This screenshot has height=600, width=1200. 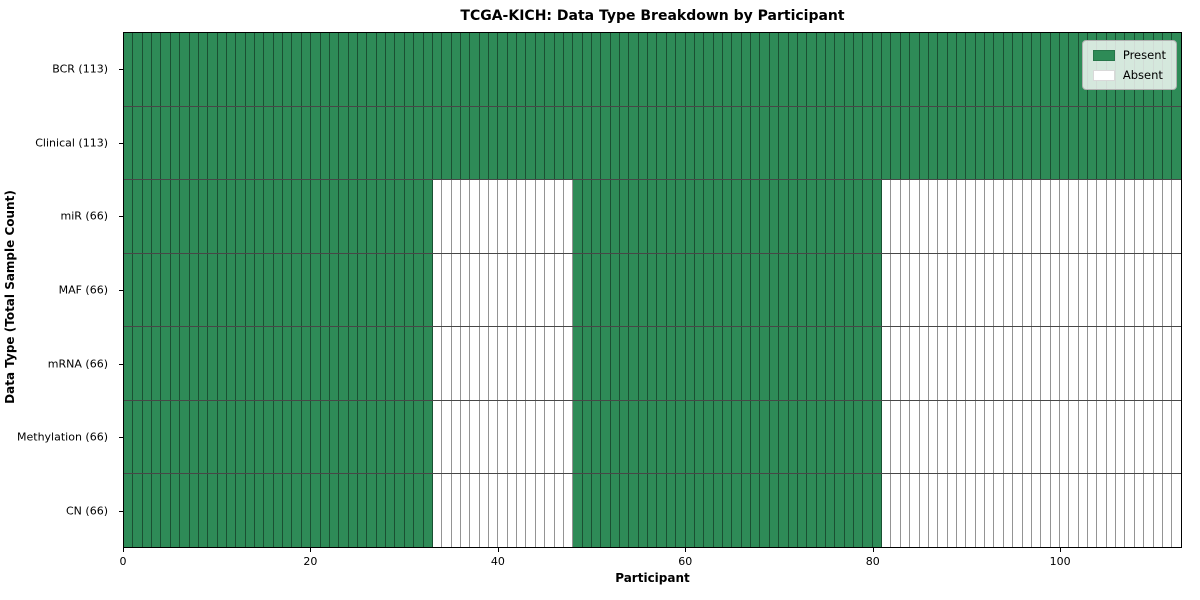 I want to click on x-axis-label: Participant, so click(x=652, y=578).